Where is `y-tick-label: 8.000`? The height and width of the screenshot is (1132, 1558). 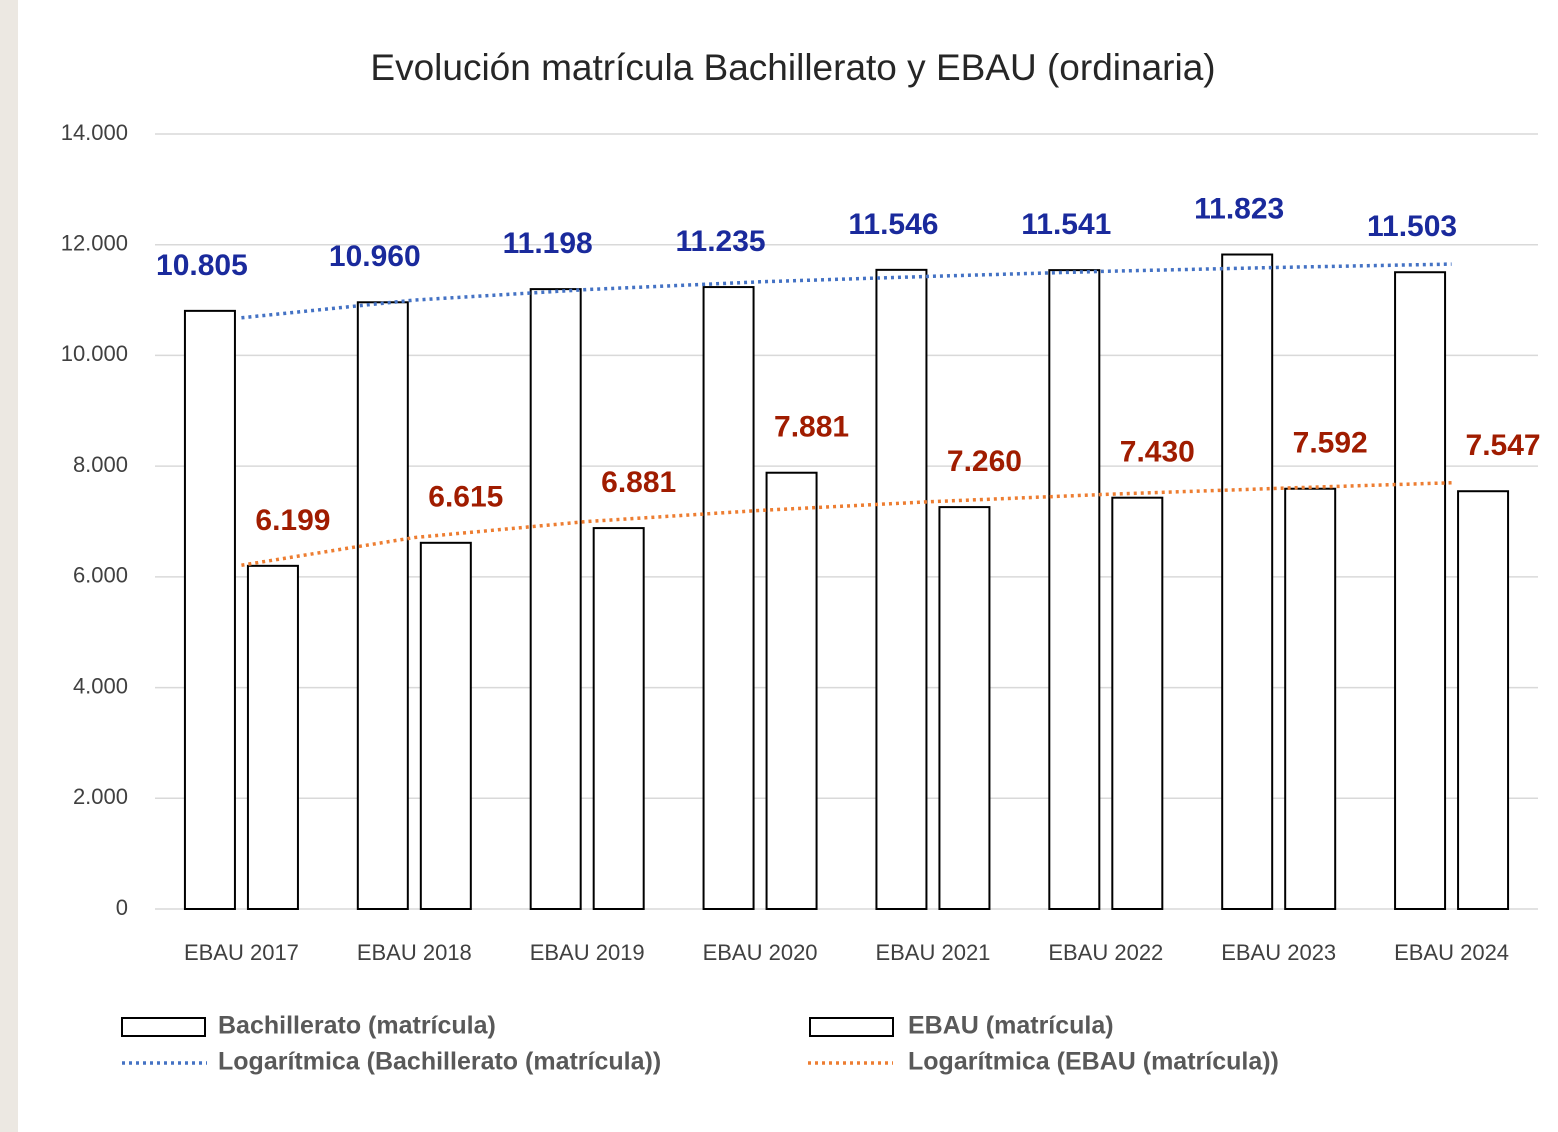
y-tick-label: 8.000 is located at coordinates (100, 464).